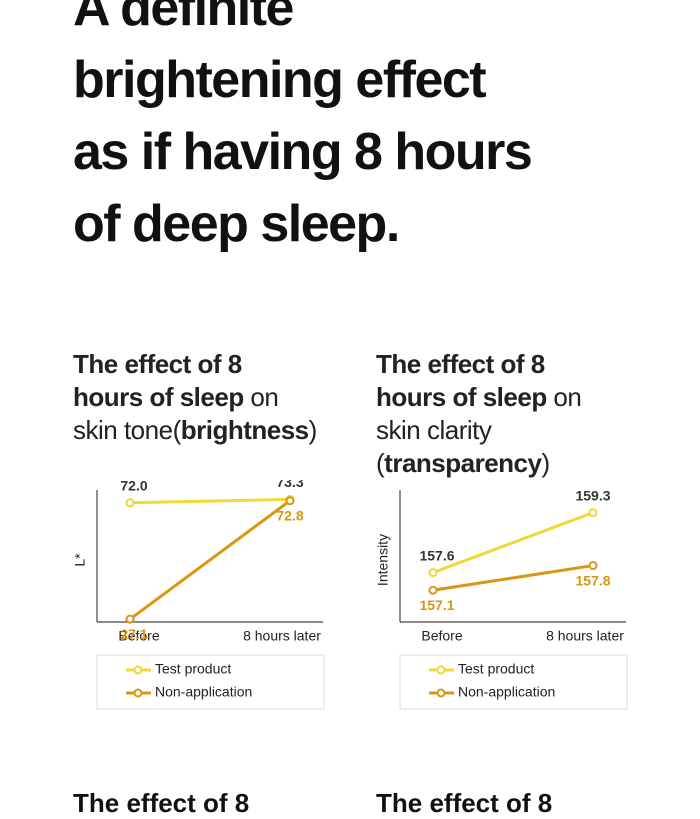  I want to click on value-label: 157.8, so click(592, 580).